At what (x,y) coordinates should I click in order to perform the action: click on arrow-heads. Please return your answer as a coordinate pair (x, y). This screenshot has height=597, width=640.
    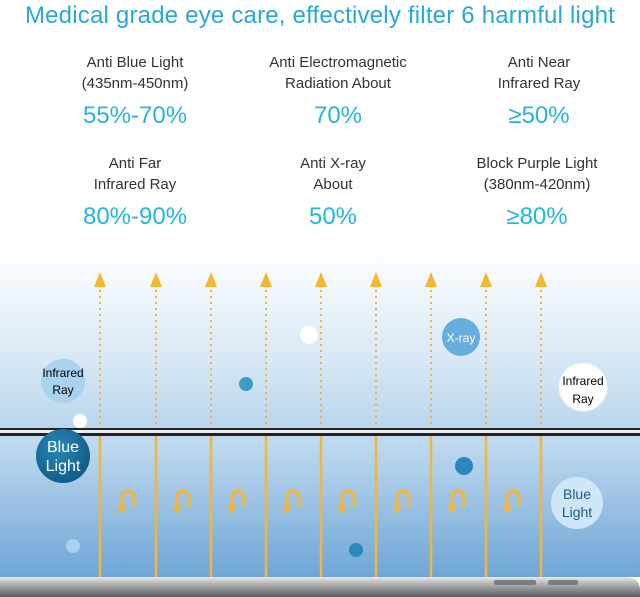
    Looking at the image, I should click on (320, 279).